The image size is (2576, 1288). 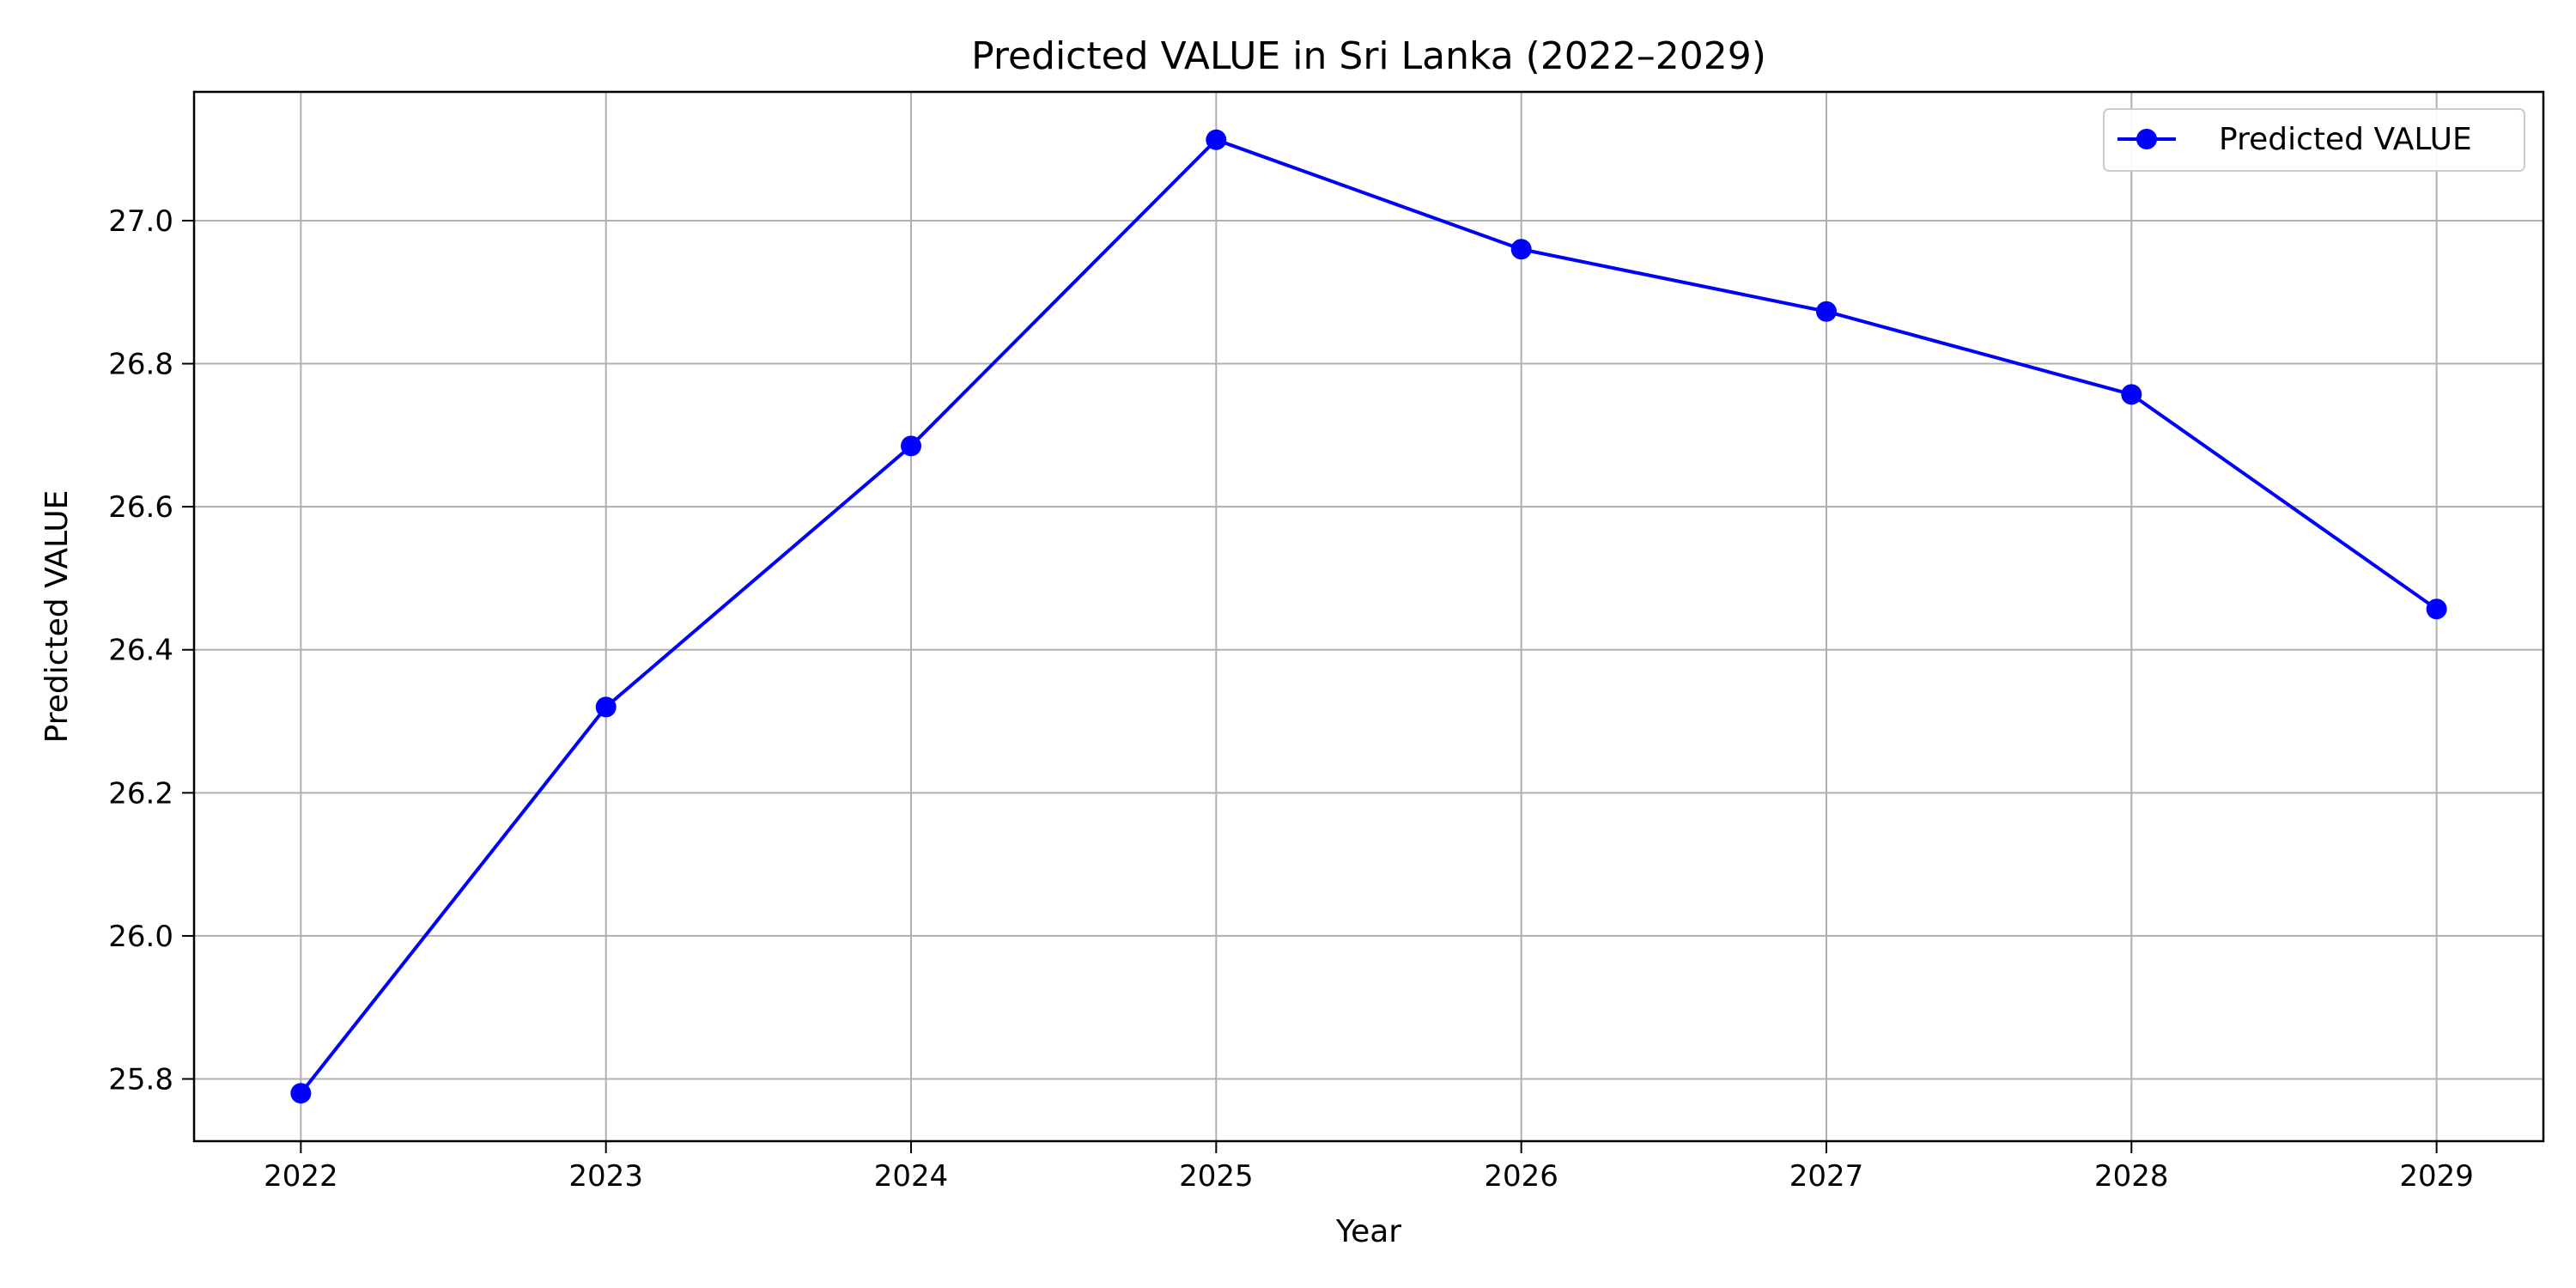 What do you see at coordinates (1368, 56) in the screenshot?
I see `chart-title: Predicted VALUE in Sri Lanka (2022–2029)` at bounding box center [1368, 56].